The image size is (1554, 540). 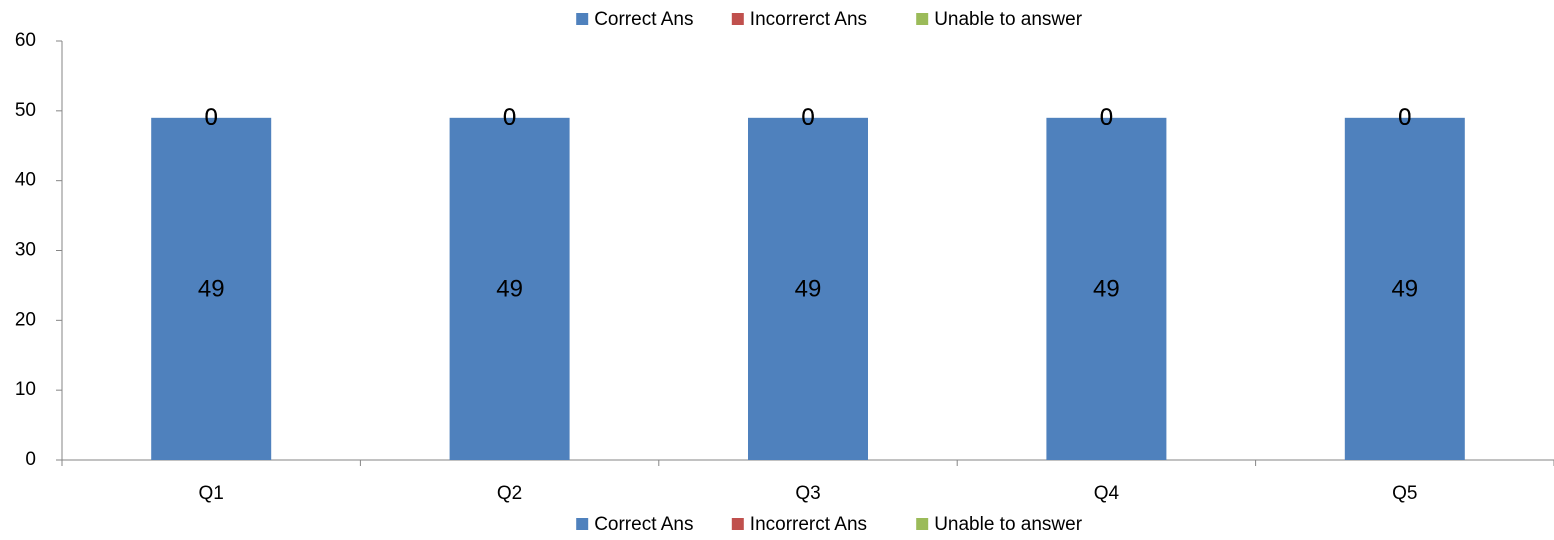 I want to click on x-tick-label: Q1, so click(x=211, y=493).